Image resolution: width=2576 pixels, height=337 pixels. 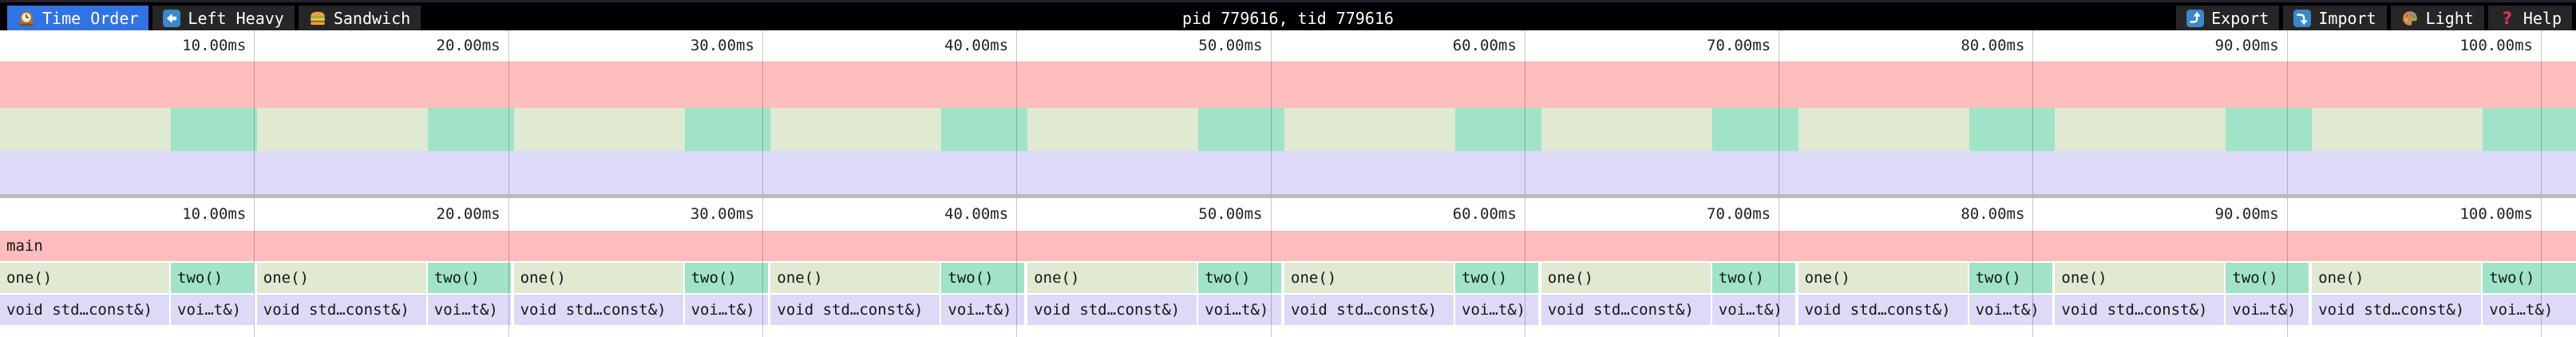 I want to click on help-icon: ?, so click(x=2507, y=18).